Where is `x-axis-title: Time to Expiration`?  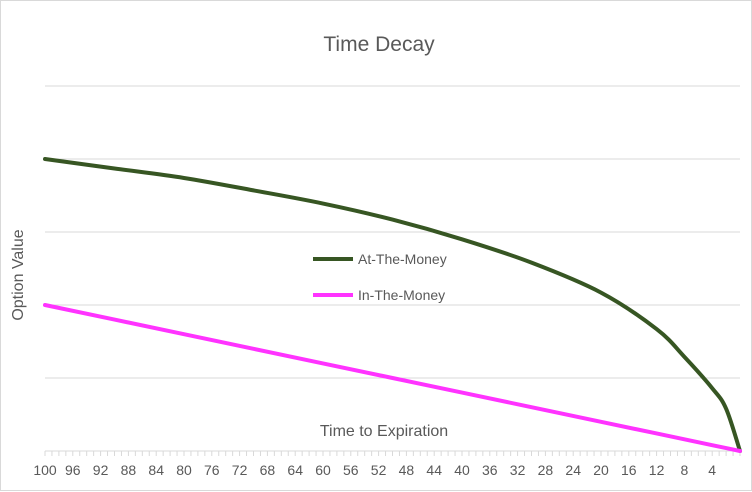
x-axis-title: Time to Expiration is located at coordinates (384, 431).